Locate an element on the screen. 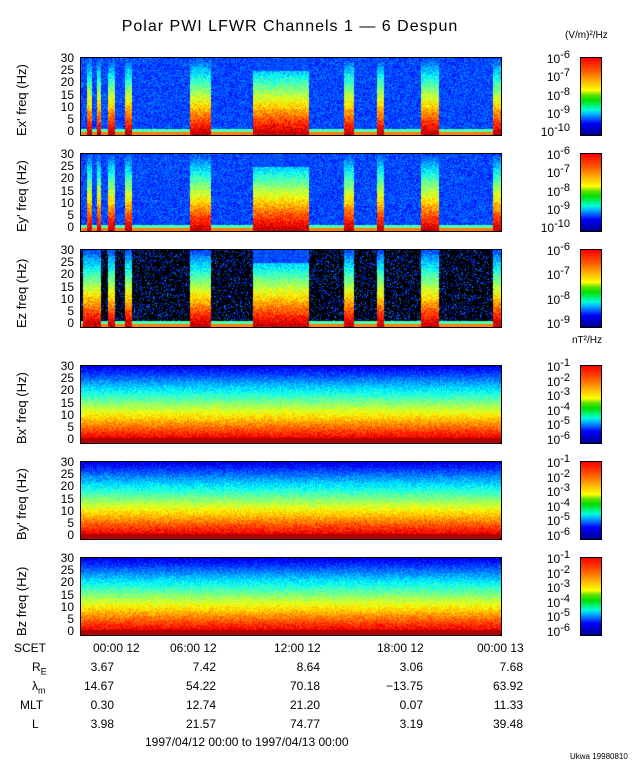 Image resolution: width=640 pixels, height=768 pixels. ephemeris-value: 3.98 is located at coordinates (102, 724).